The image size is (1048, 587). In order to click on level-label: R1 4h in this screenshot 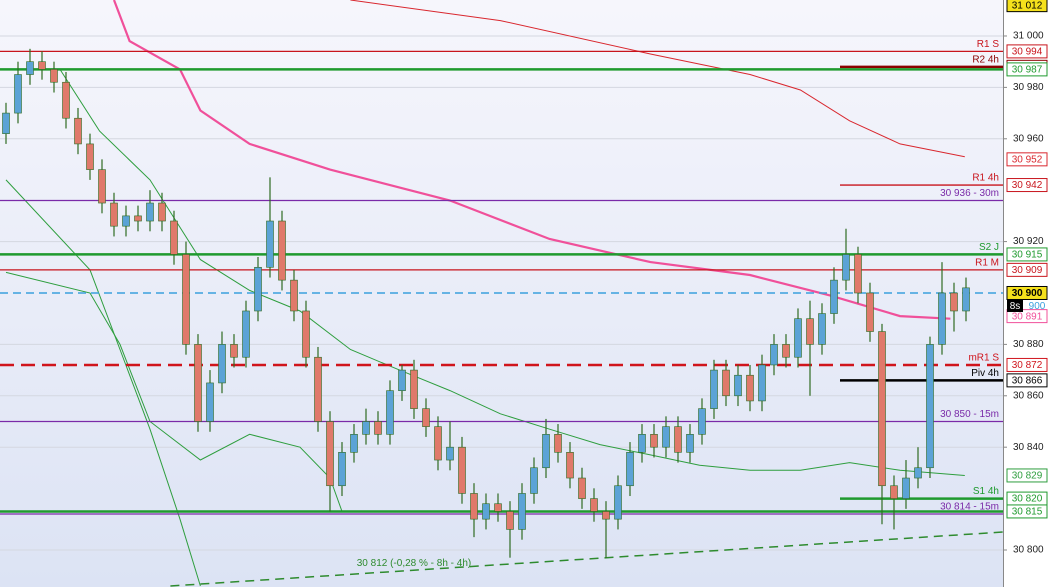, I will do `click(985, 178)`.